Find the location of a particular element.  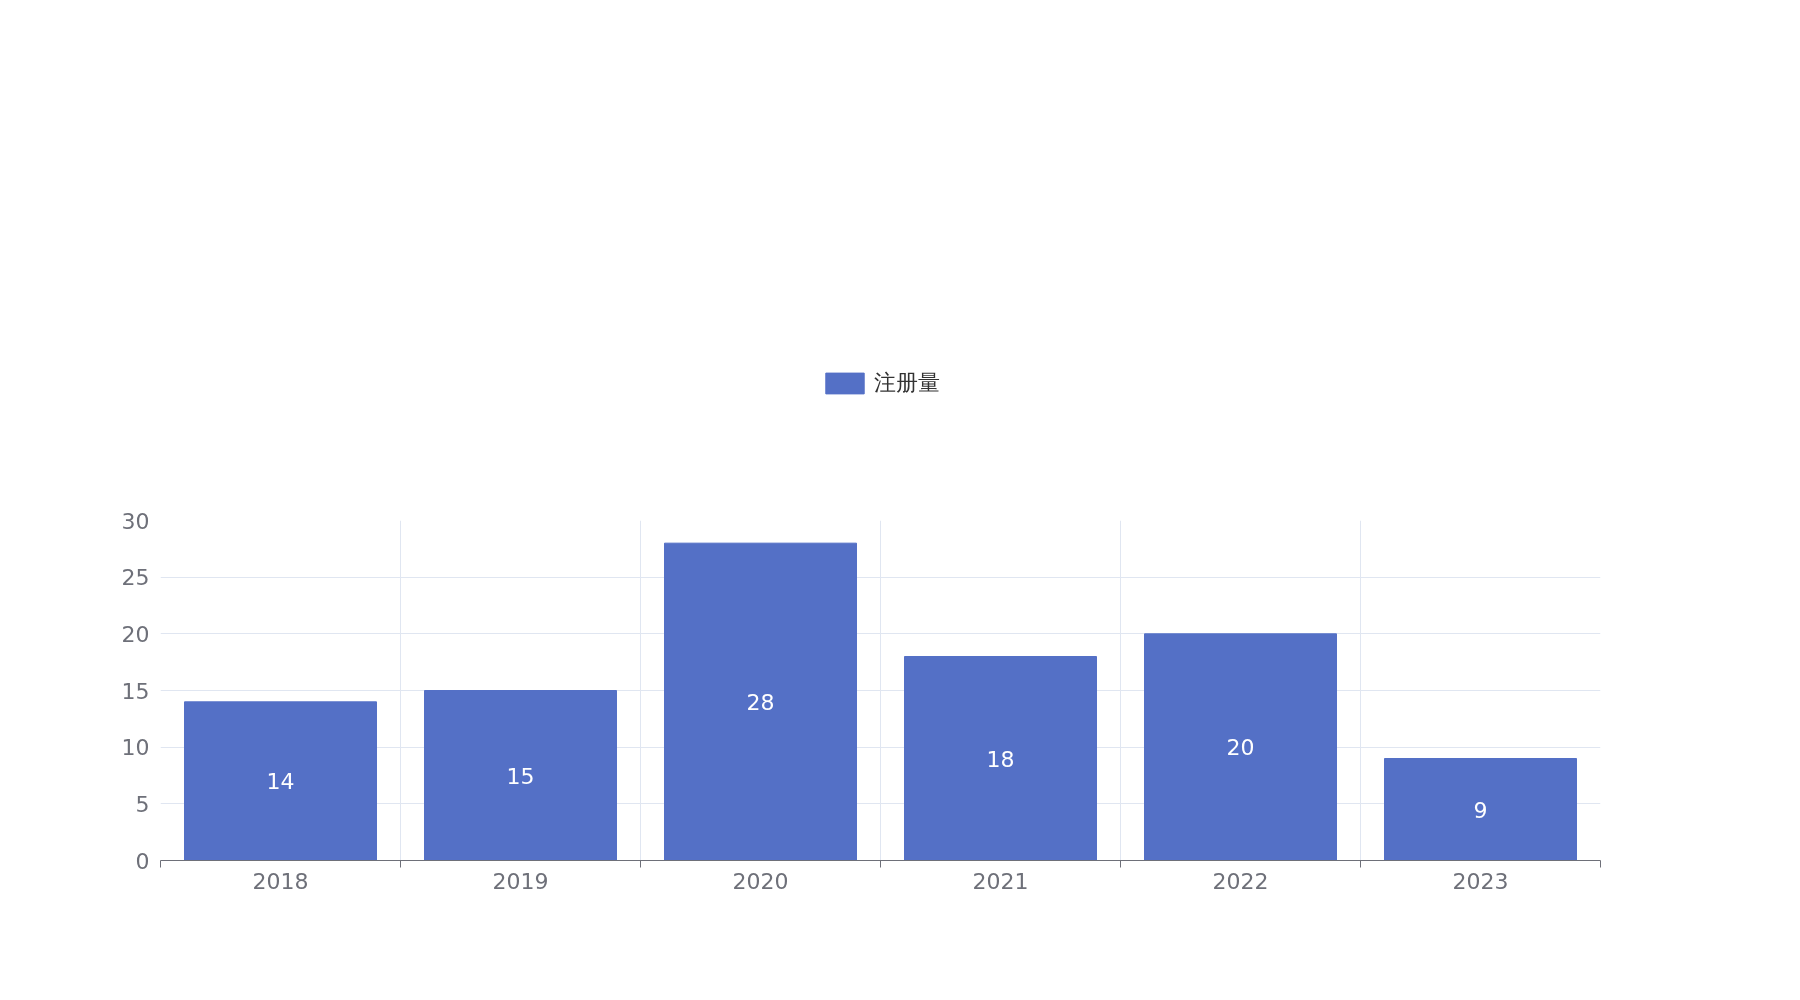

y-tick-label: 15 is located at coordinates (135, 691).